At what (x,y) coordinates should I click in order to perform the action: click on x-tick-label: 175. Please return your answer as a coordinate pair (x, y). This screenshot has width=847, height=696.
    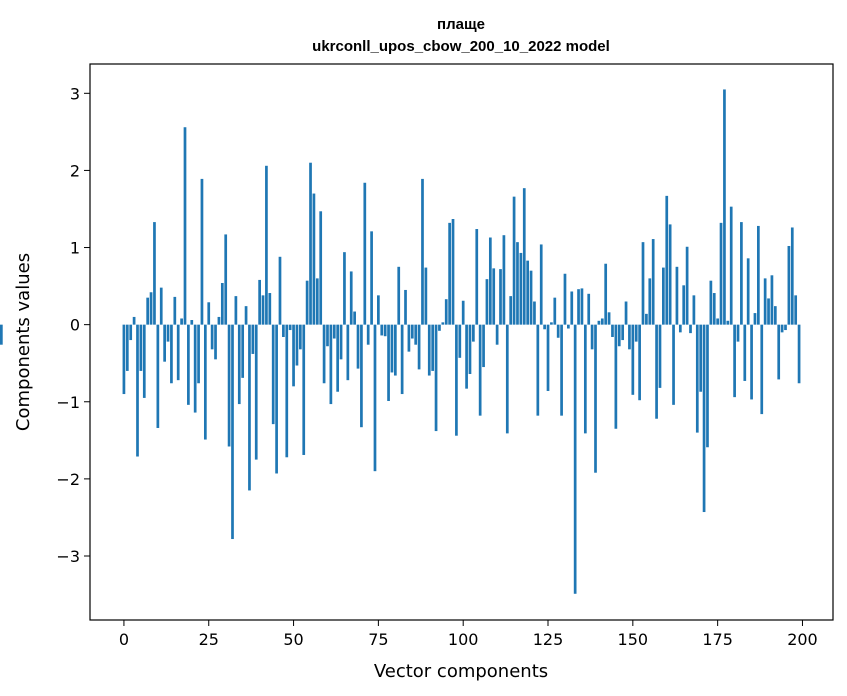
    Looking at the image, I should click on (717, 639).